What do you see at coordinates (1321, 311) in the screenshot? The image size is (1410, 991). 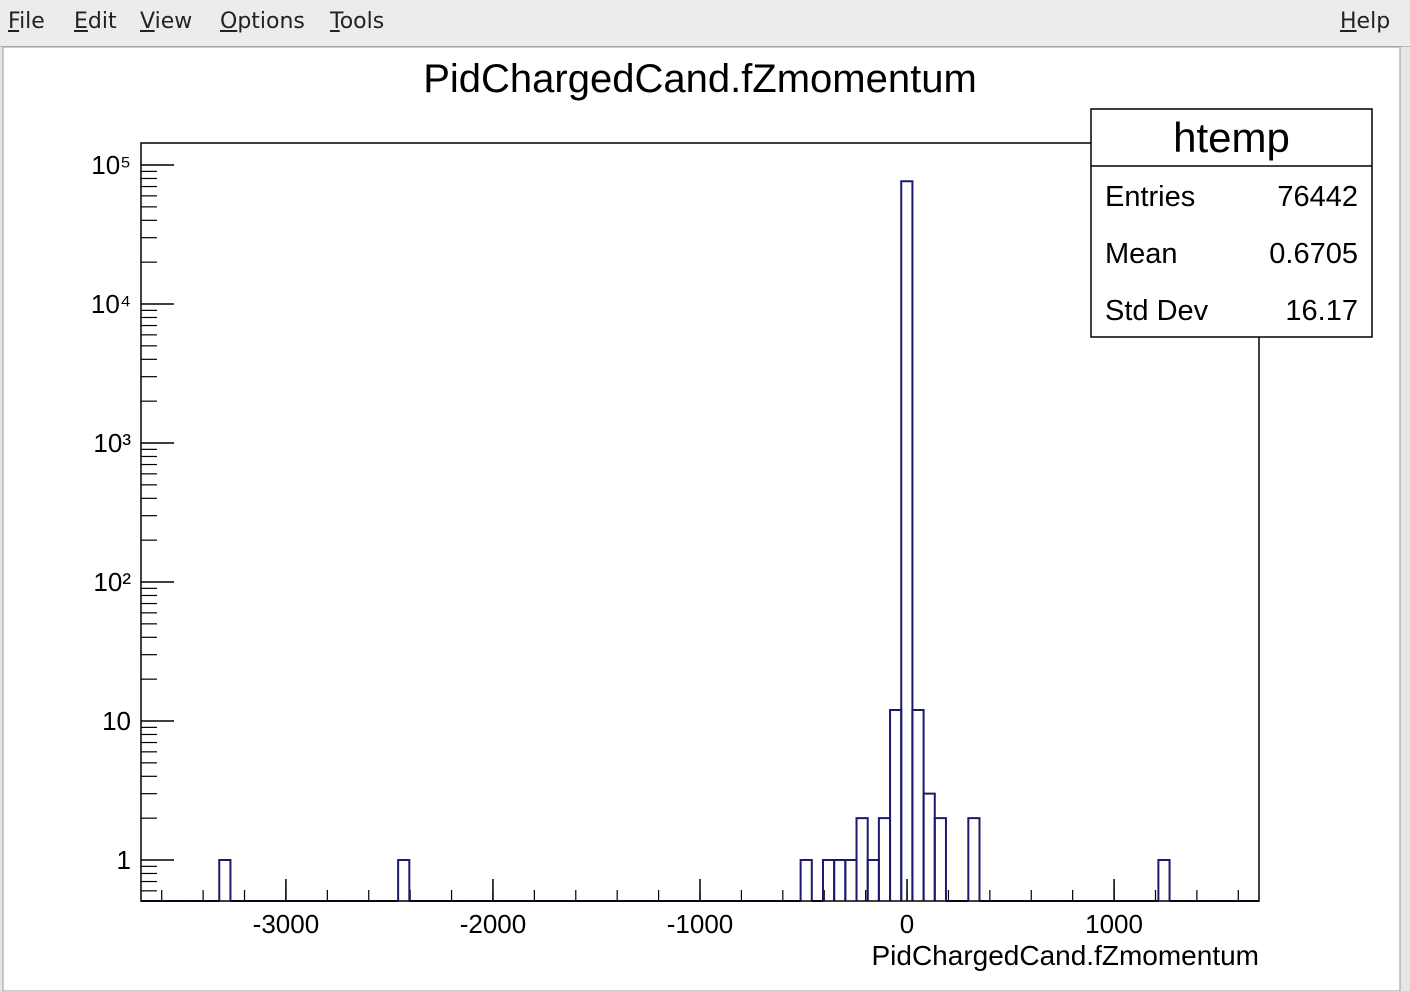 I see `stats-value: 16.17` at bounding box center [1321, 311].